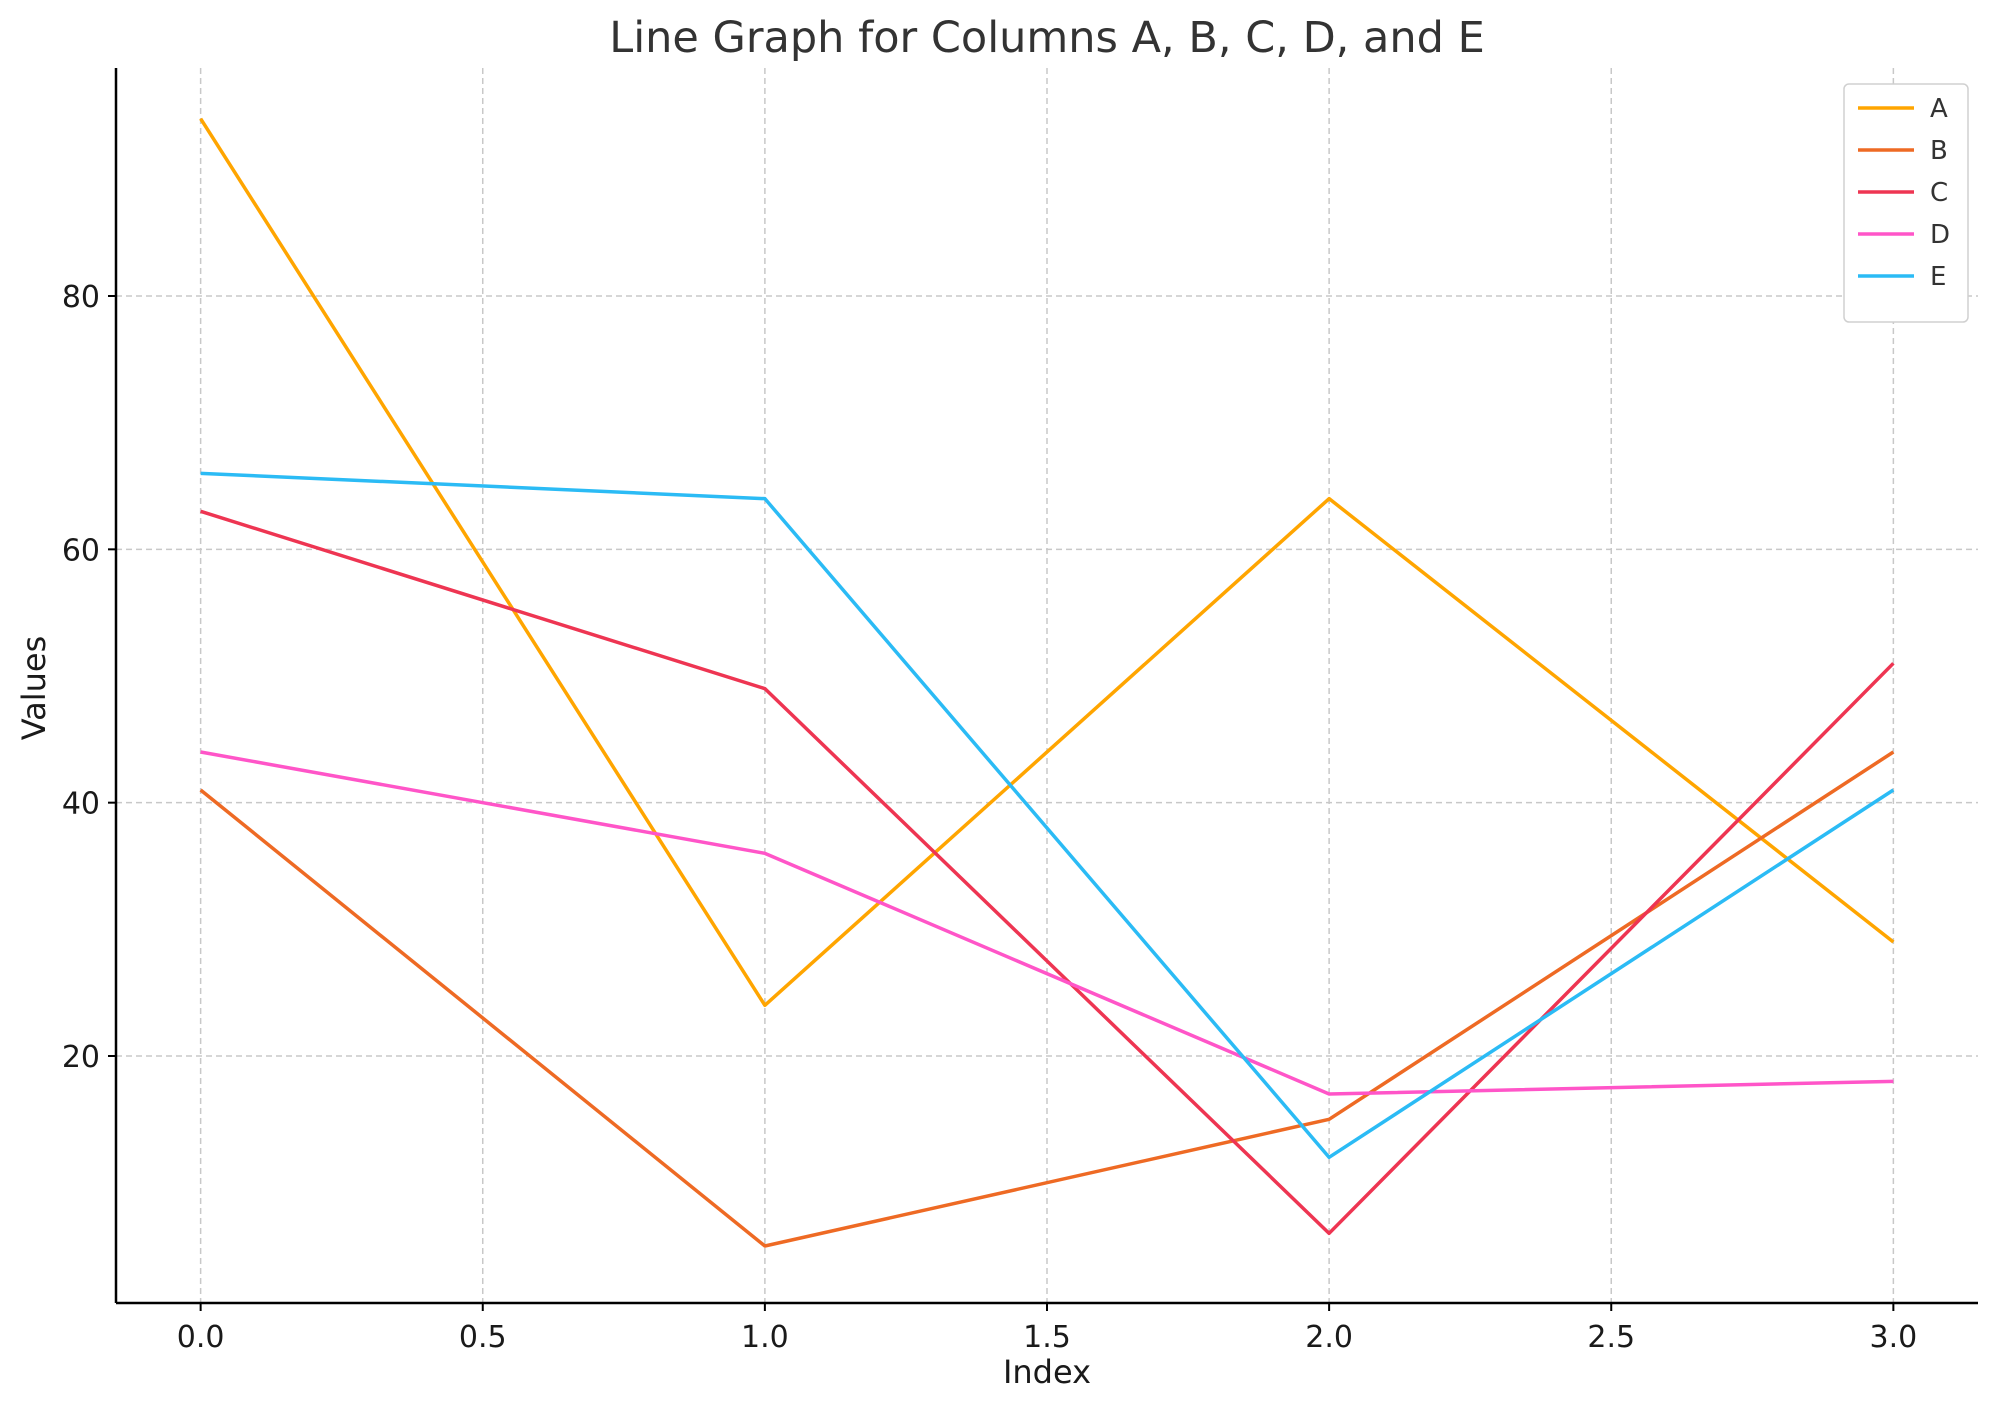 The width and height of the screenshot is (1996, 1409). Describe the element at coordinates (1939, 151) in the screenshot. I see `legend-label-B: B` at that location.